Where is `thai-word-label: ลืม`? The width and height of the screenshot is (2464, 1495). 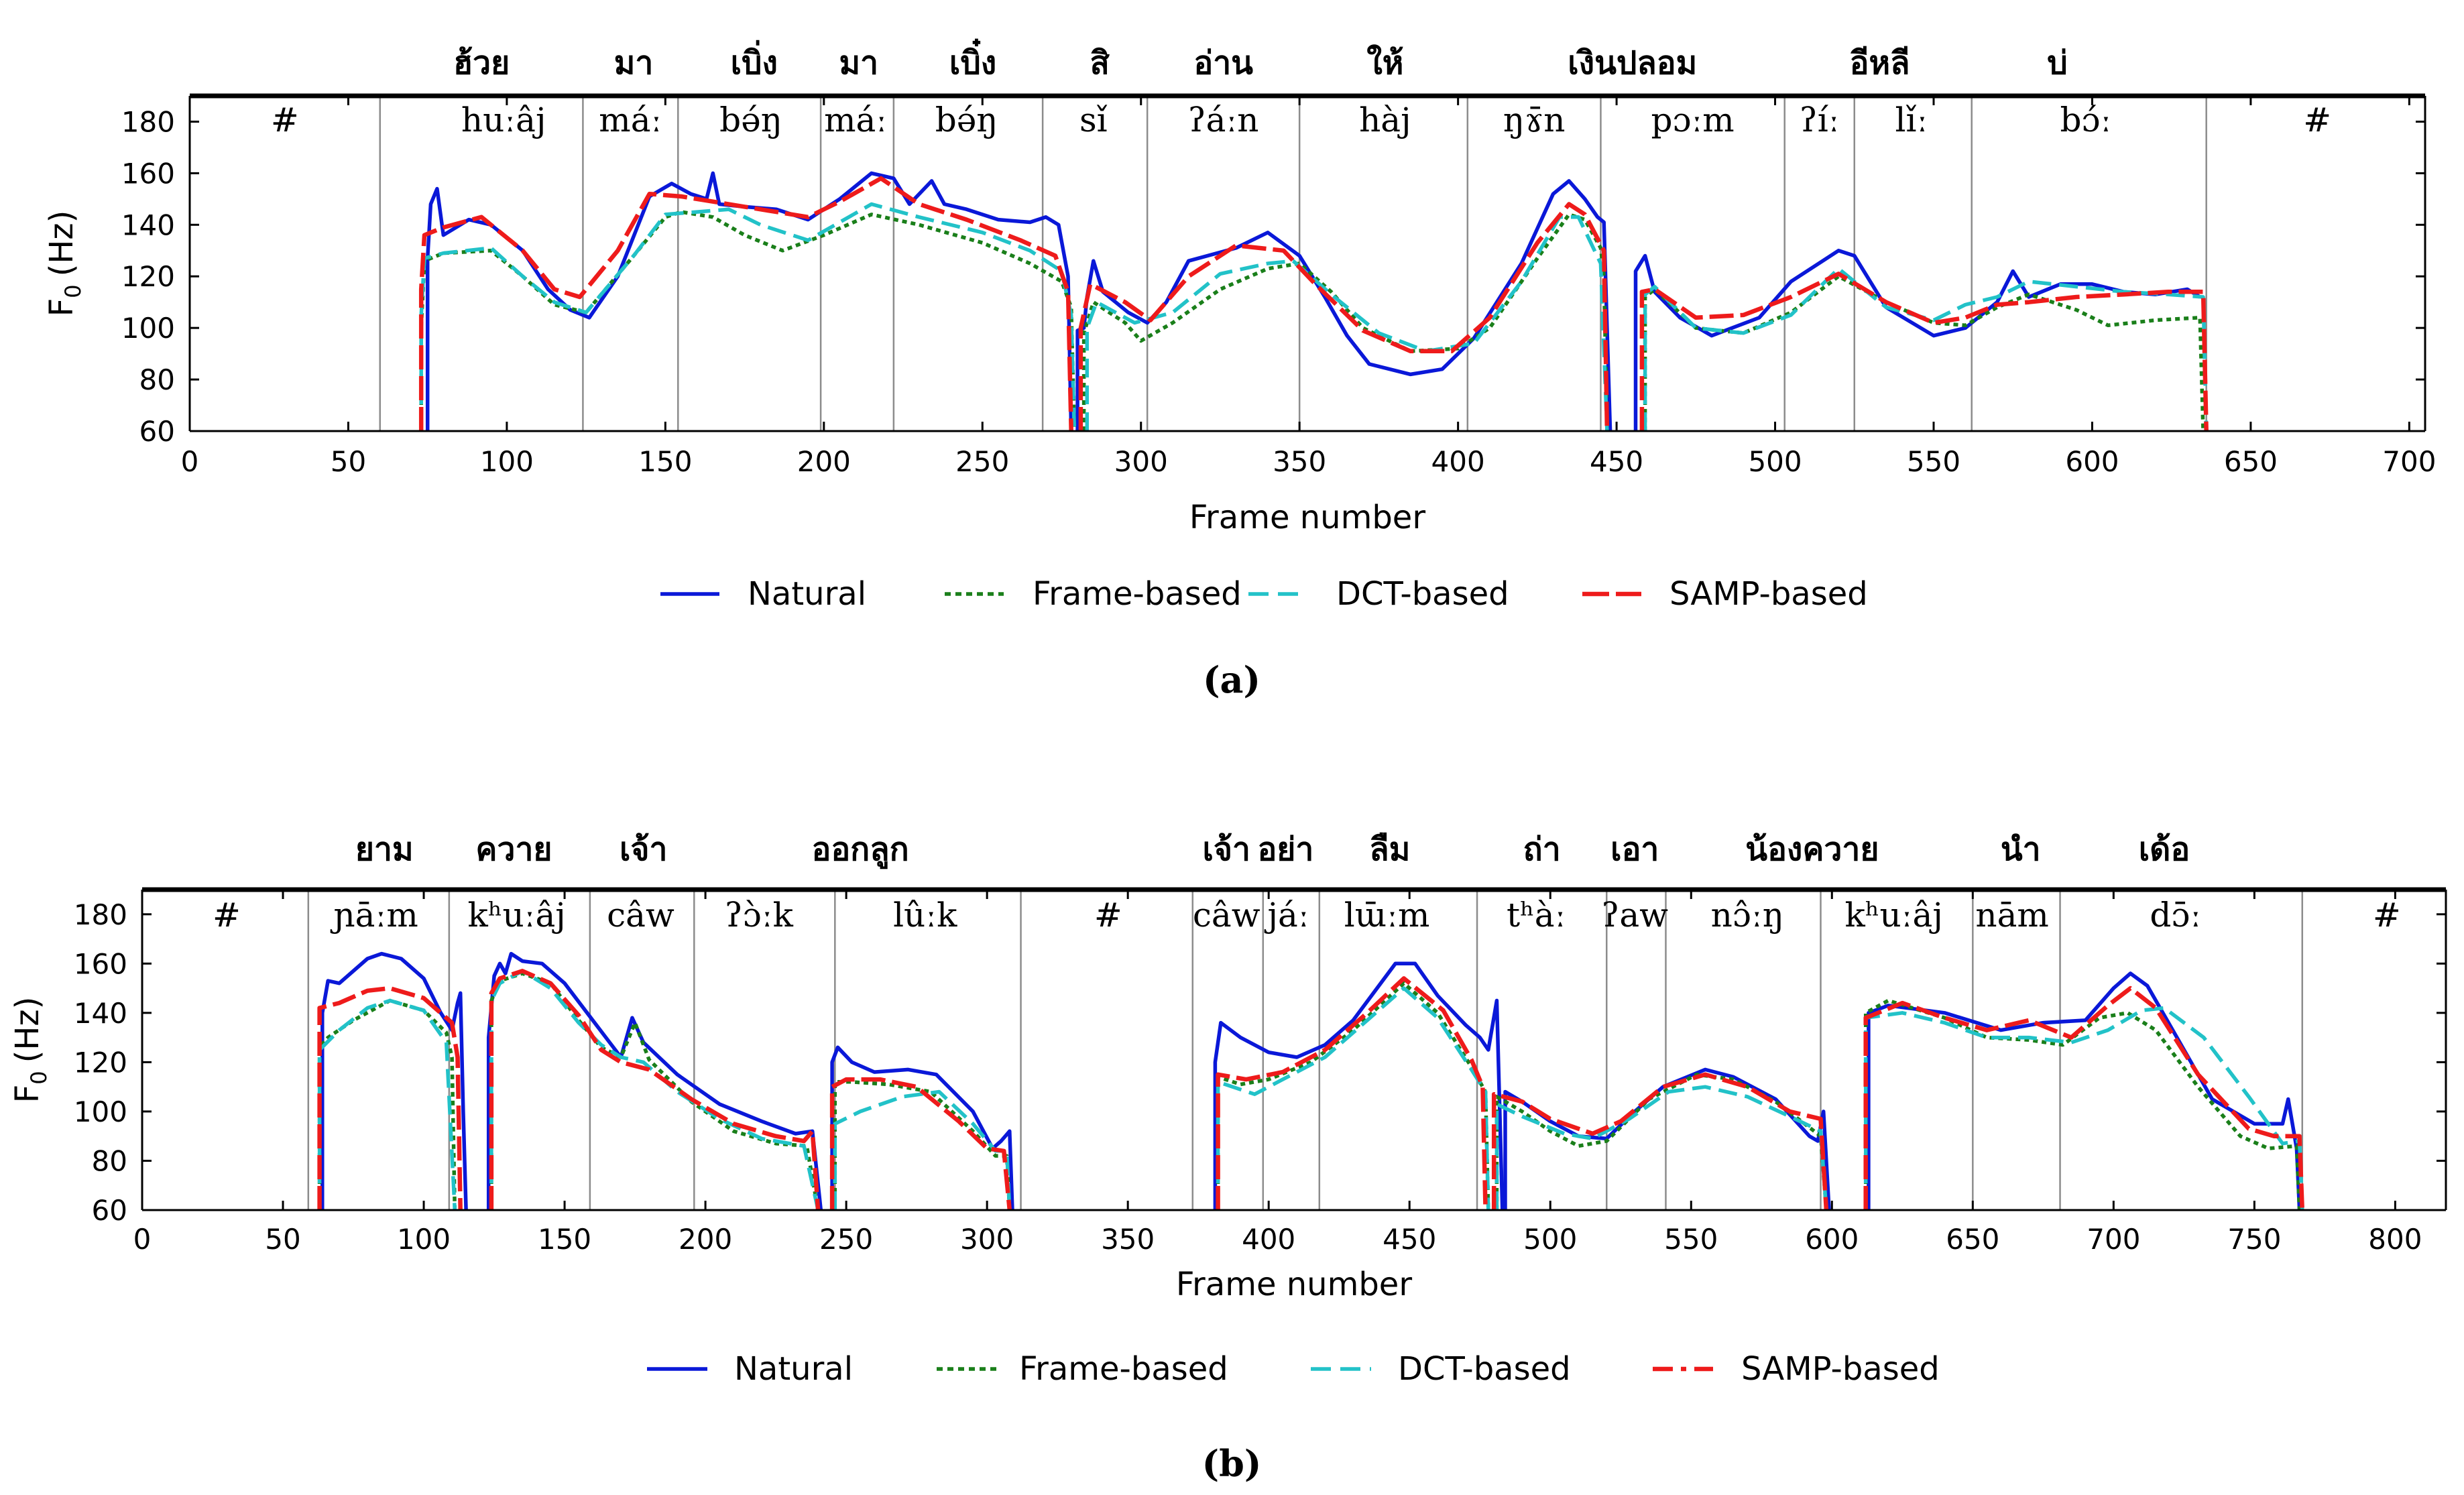
thai-word-label: ลืม is located at coordinates (1389, 849).